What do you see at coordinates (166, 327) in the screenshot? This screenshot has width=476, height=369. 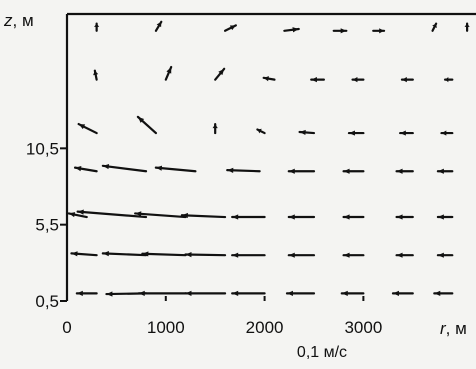 I see `x-tick-label: 1000` at bounding box center [166, 327].